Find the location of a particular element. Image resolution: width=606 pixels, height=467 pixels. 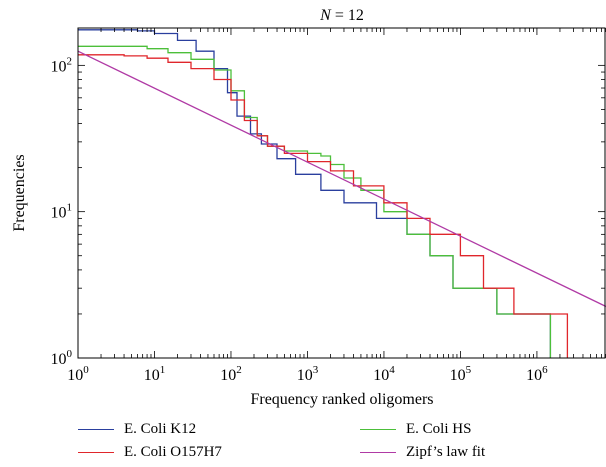

legend-item-o157h7: E. Coli O157H7 is located at coordinates (150, 452).